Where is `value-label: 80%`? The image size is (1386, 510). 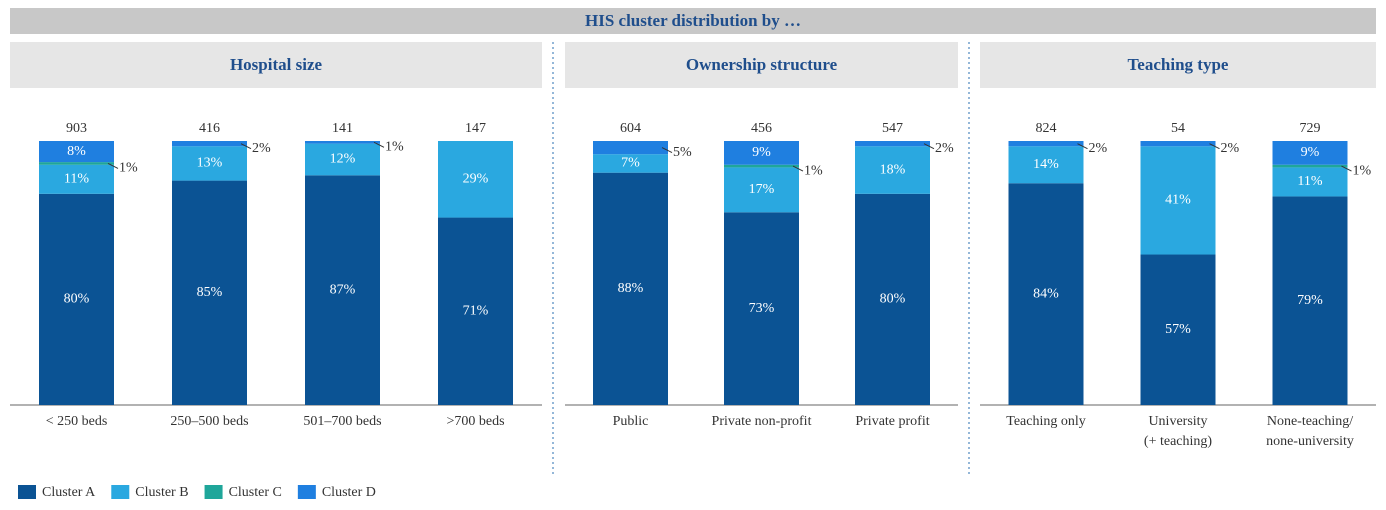
value-label: 80% is located at coordinates (893, 299).